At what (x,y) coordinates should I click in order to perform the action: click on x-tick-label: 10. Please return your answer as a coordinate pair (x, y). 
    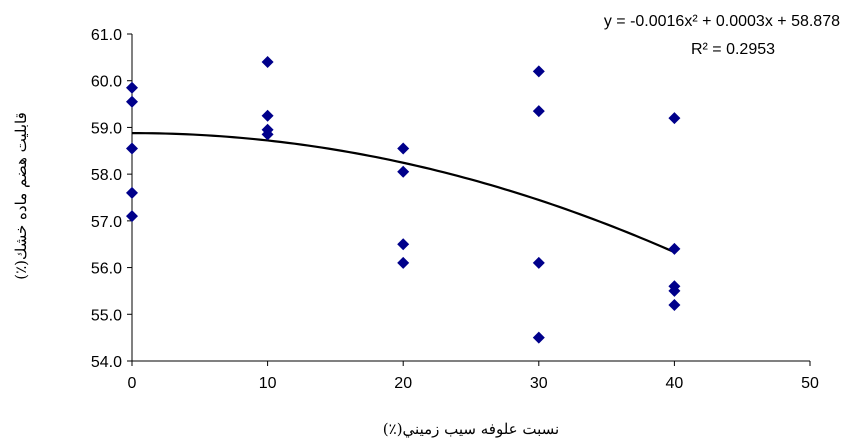
    Looking at the image, I should click on (268, 383).